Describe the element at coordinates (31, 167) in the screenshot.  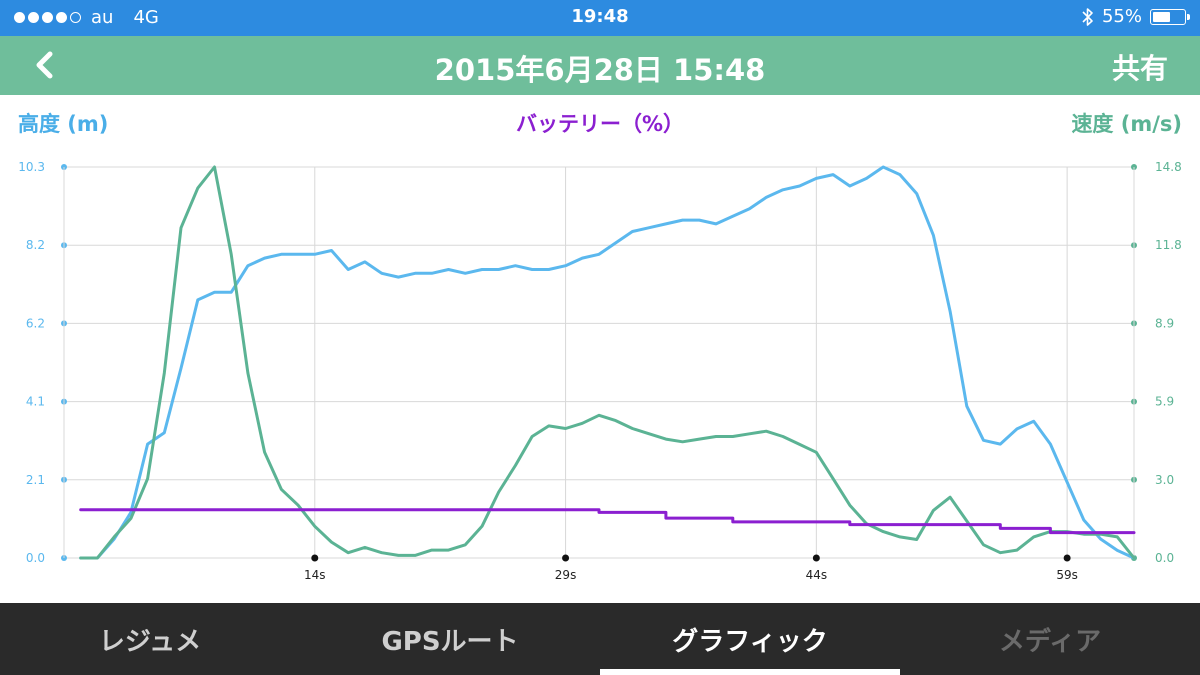
I see `y-left-tick-label: 10.3` at that location.